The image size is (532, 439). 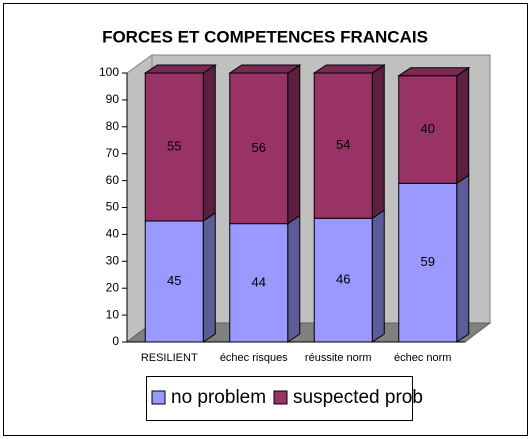 I want to click on legend-label: suspected prob, so click(x=358, y=397).